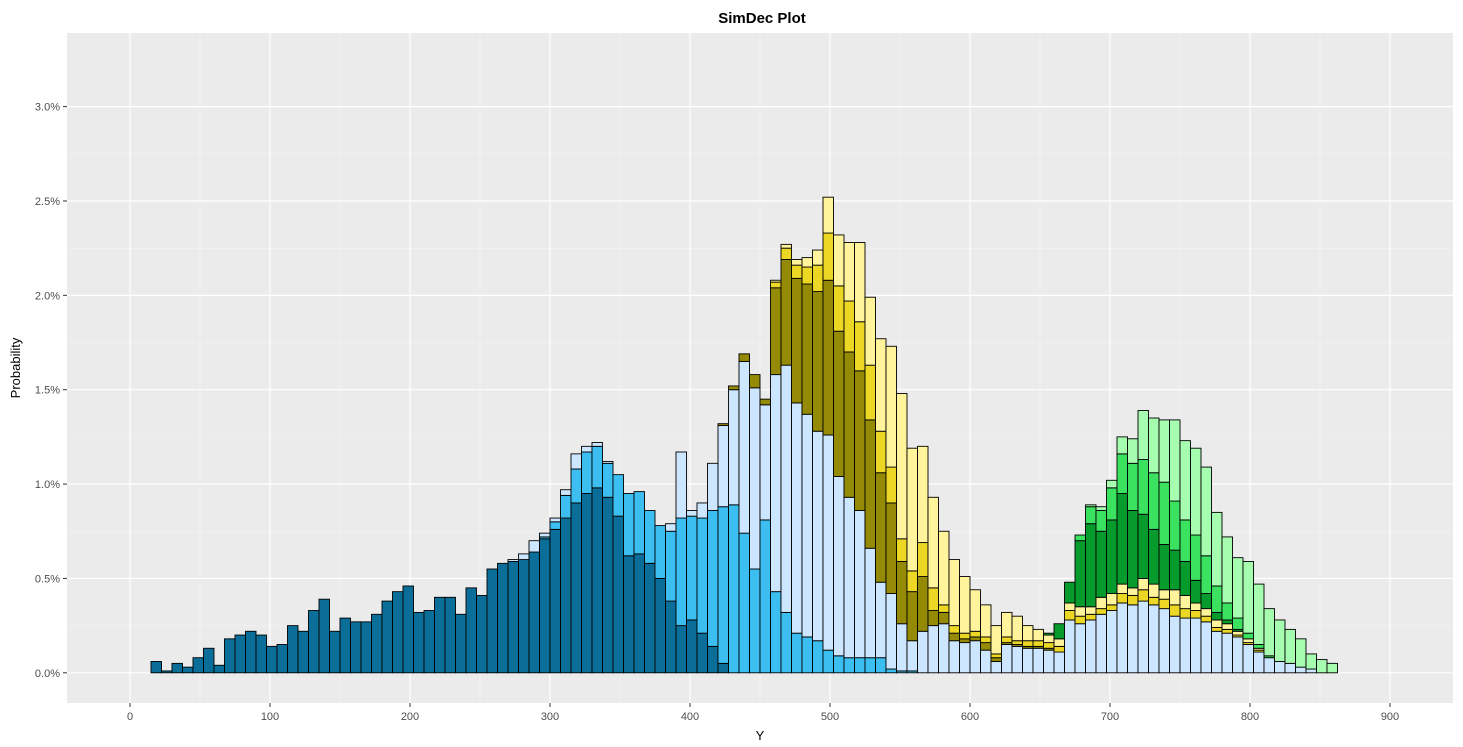  I want to click on y-tick-label: 2.0%, so click(47, 296).